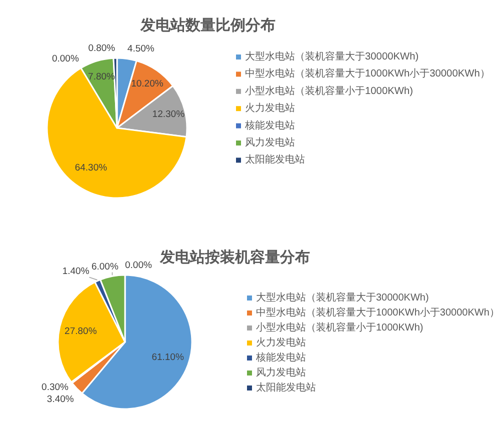  I want to click on data-label: 0.80%, so click(102, 48).